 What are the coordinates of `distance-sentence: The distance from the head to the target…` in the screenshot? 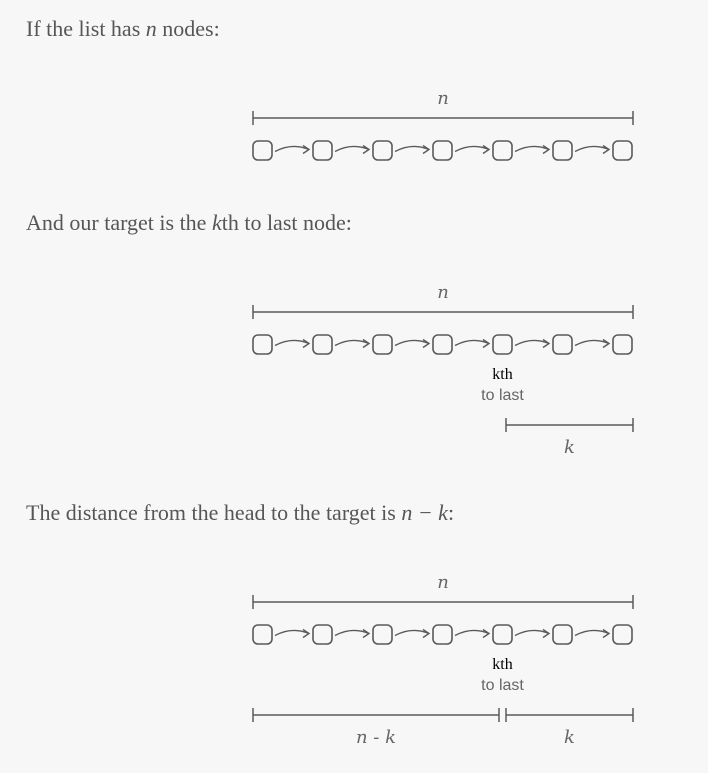 It's located at (240, 512).